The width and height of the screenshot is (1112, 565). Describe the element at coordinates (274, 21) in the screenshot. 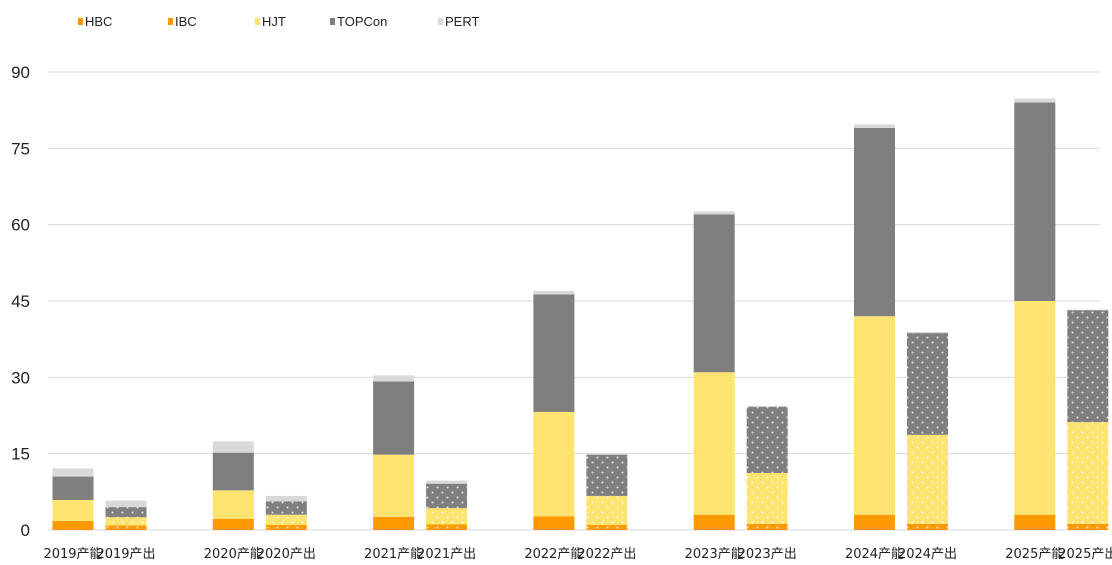

I see `legend-label: HJT` at that location.